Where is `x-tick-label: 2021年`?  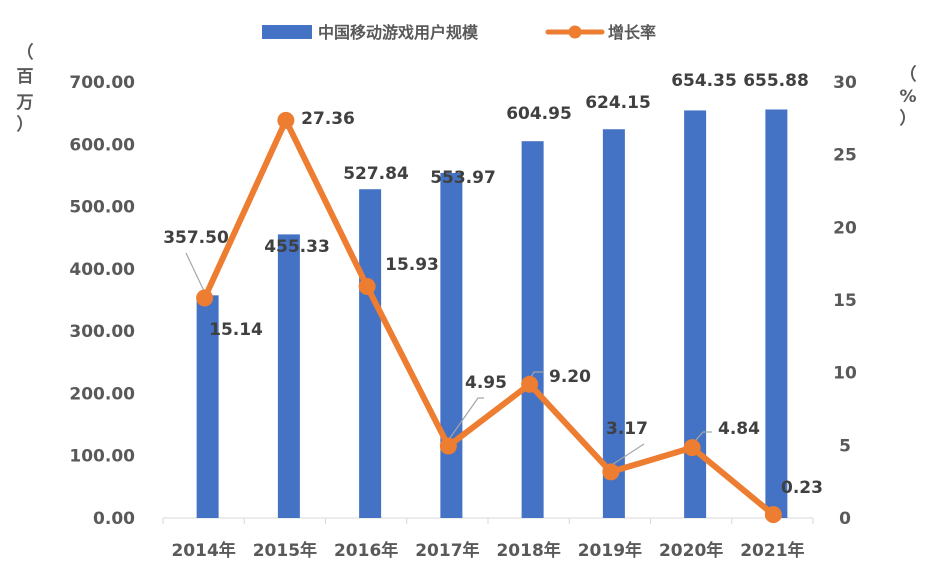 x-tick-label: 2021年 is located at coordinates (772, 550).